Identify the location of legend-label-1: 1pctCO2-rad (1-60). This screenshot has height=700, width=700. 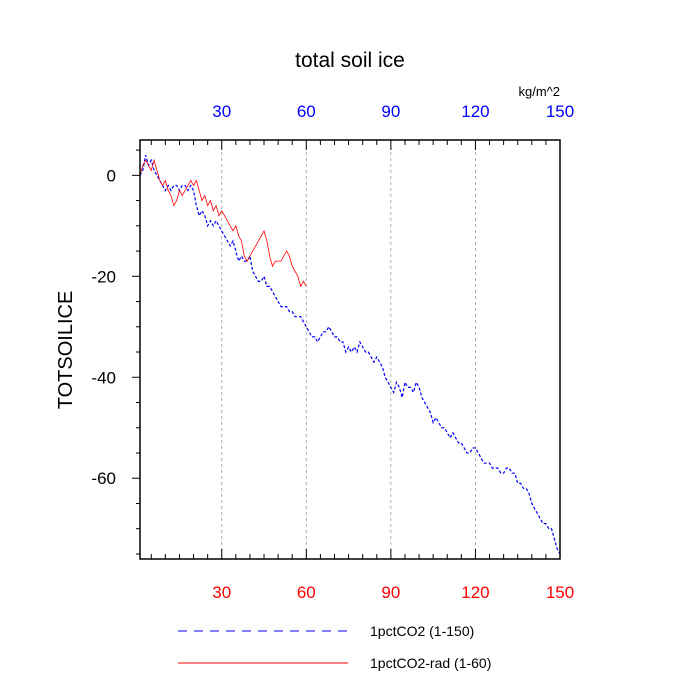
(430, 663).